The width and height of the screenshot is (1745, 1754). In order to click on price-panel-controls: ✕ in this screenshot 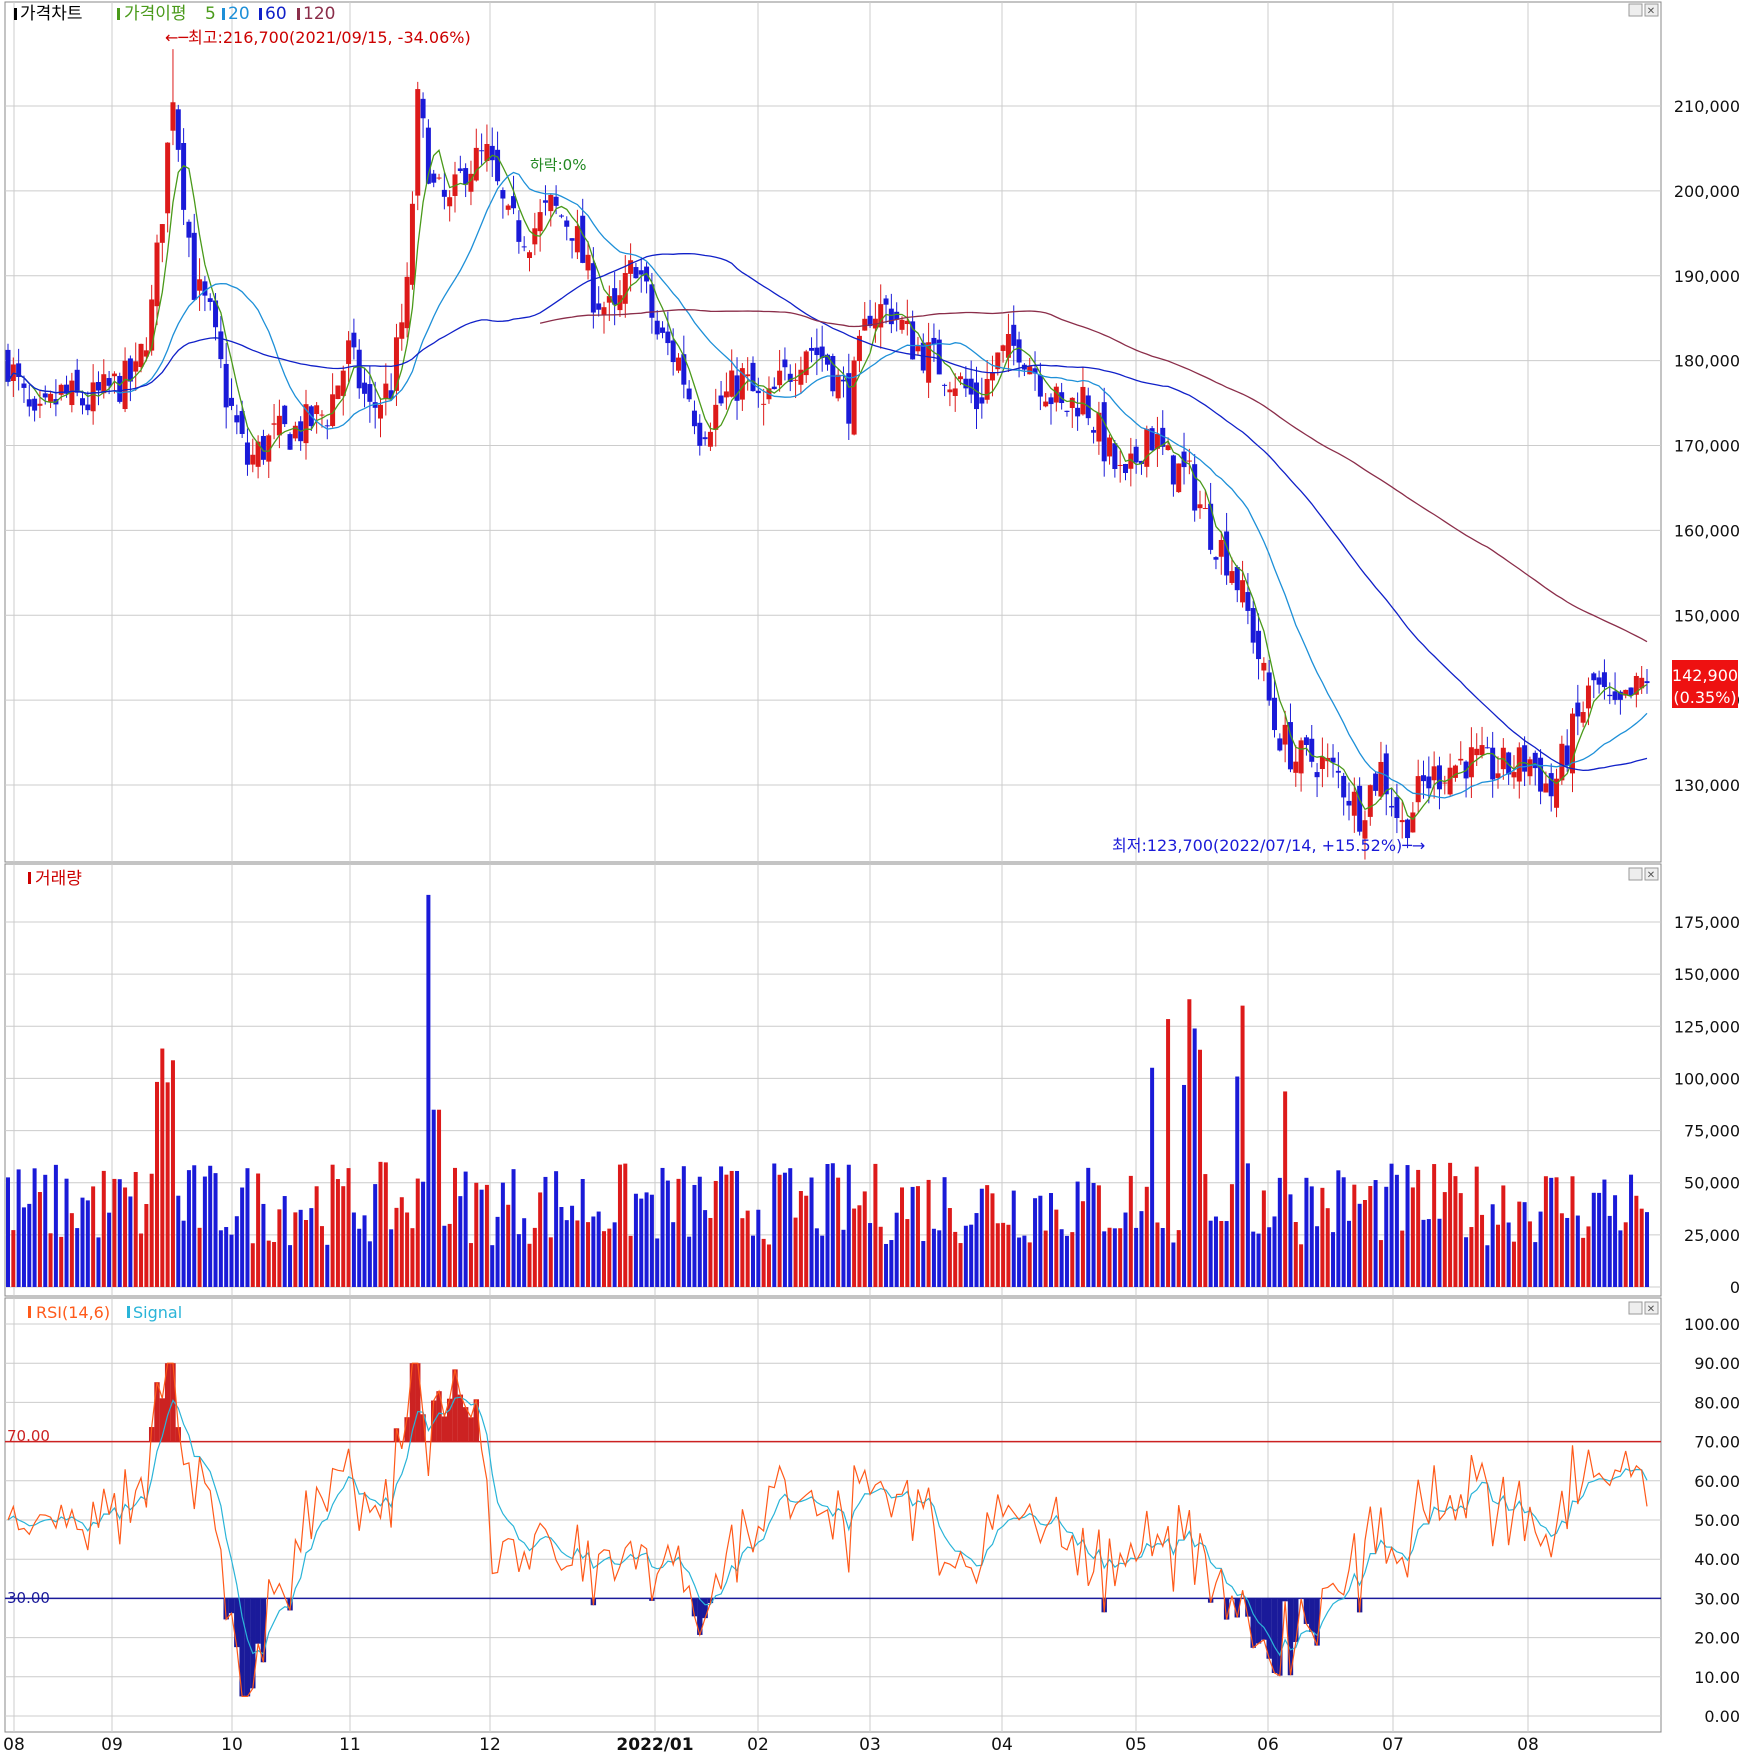, I will do `click(1643, 10)`.